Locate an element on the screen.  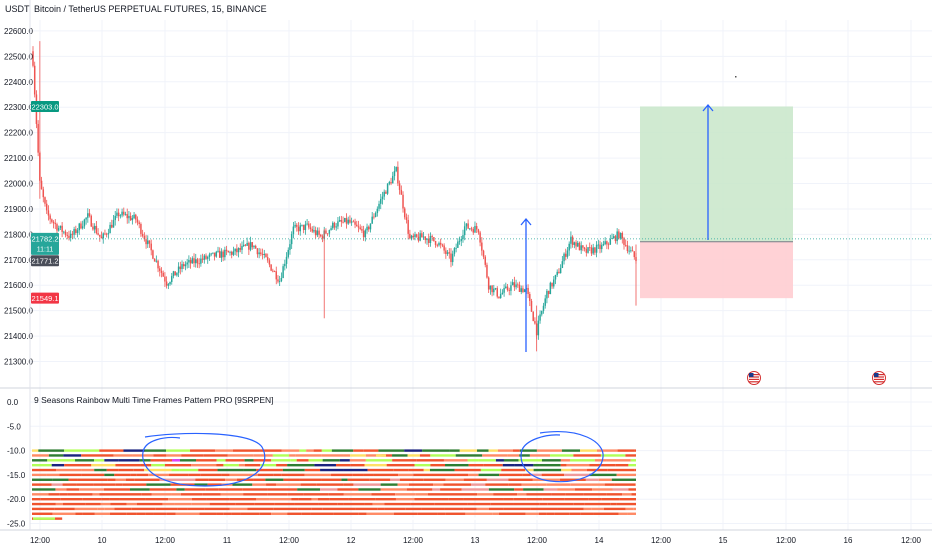
position-zones is located at coordinates (716, 187).